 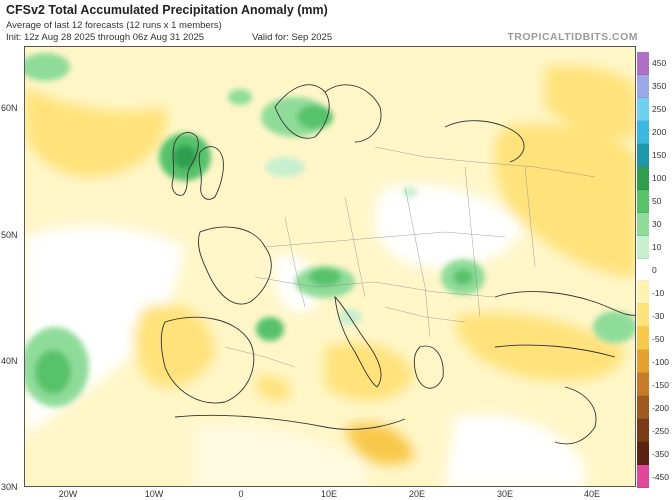 What do you see at coordinates (658, 338) in the screenshot?
I see `colorbar-label: -50` at bounding box center [658, 338].